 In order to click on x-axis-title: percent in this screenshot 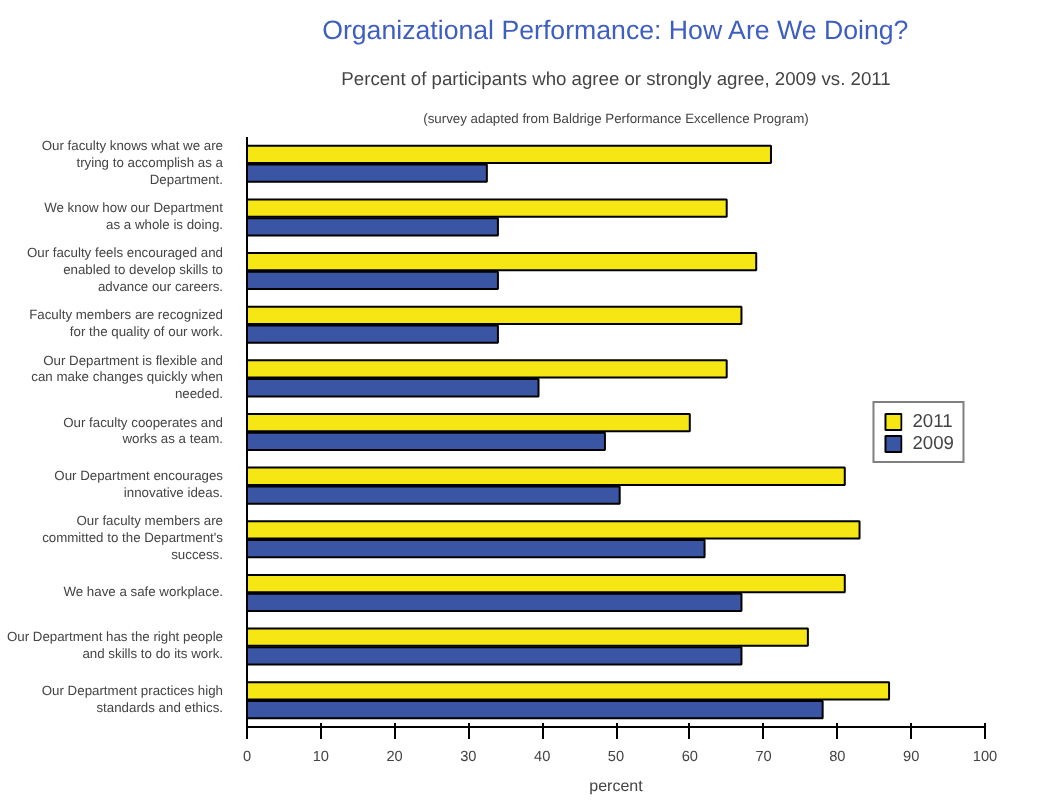, I will do `click(617, 786)`.